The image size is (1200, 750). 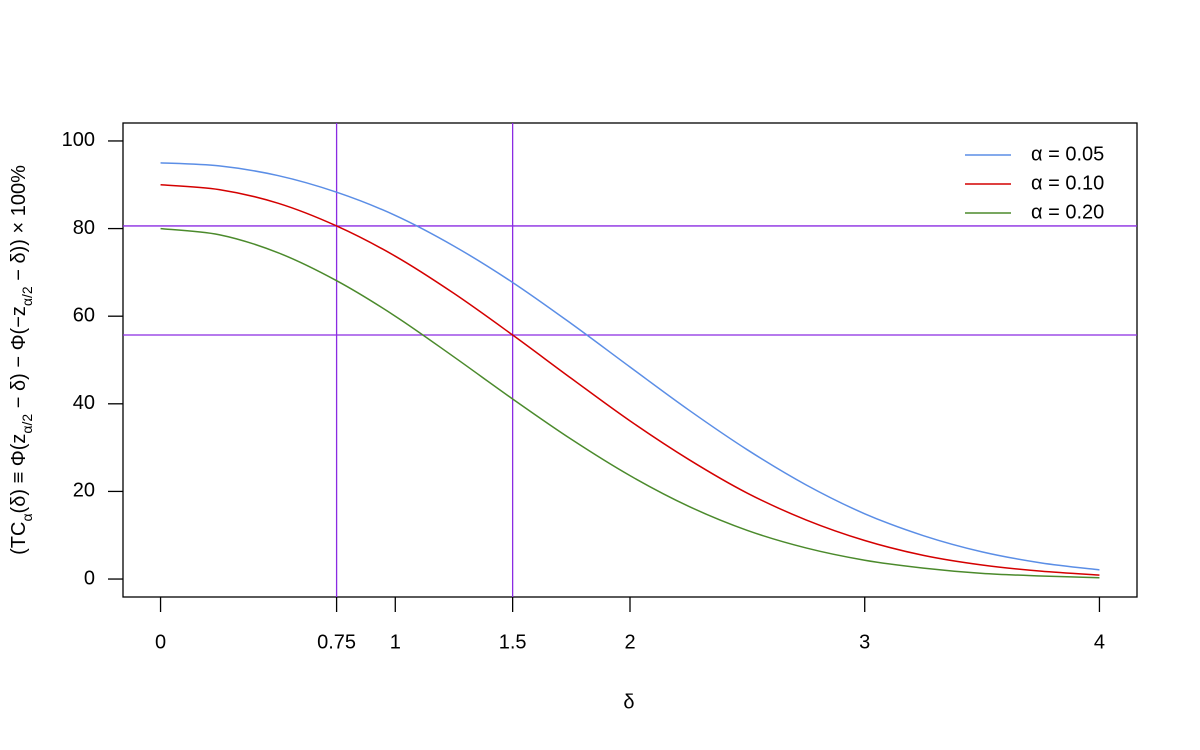 What do you see at coordinates (19, 538) in the screenshot?
I see `y-label-part: (TC` at bounding box center [19, 538].